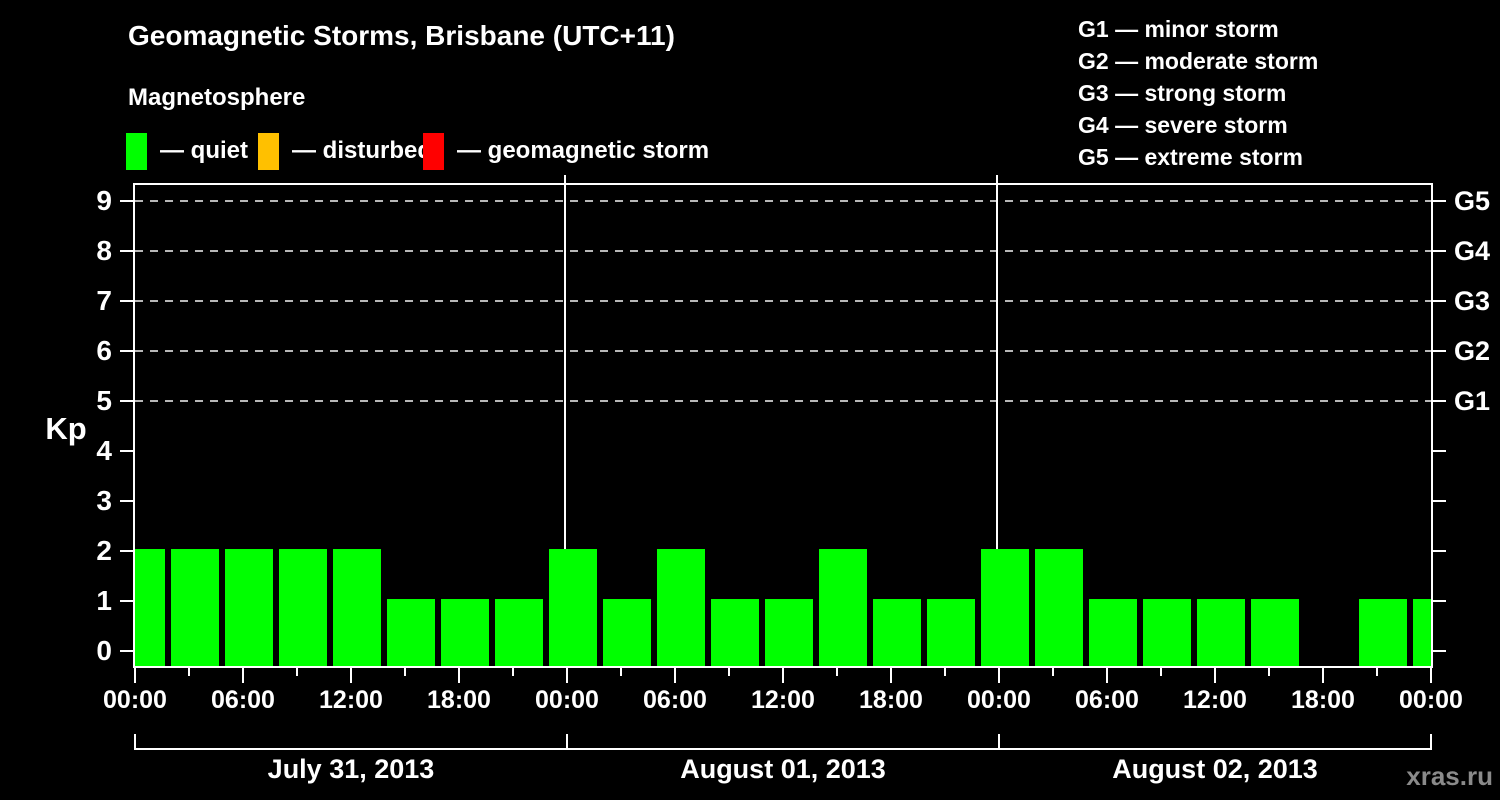 The height and width of the screenshot is (800, 1500). Describe the element at coordinates (783, 201) in the screenshot. I see `gridline-kp9` at that location.